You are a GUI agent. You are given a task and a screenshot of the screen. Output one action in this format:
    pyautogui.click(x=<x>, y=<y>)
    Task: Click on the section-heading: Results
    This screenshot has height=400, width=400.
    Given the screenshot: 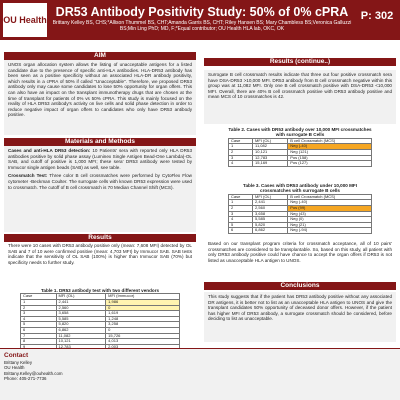 What is the action you would take?
    pyautogui.click(x=100, y=238)
    